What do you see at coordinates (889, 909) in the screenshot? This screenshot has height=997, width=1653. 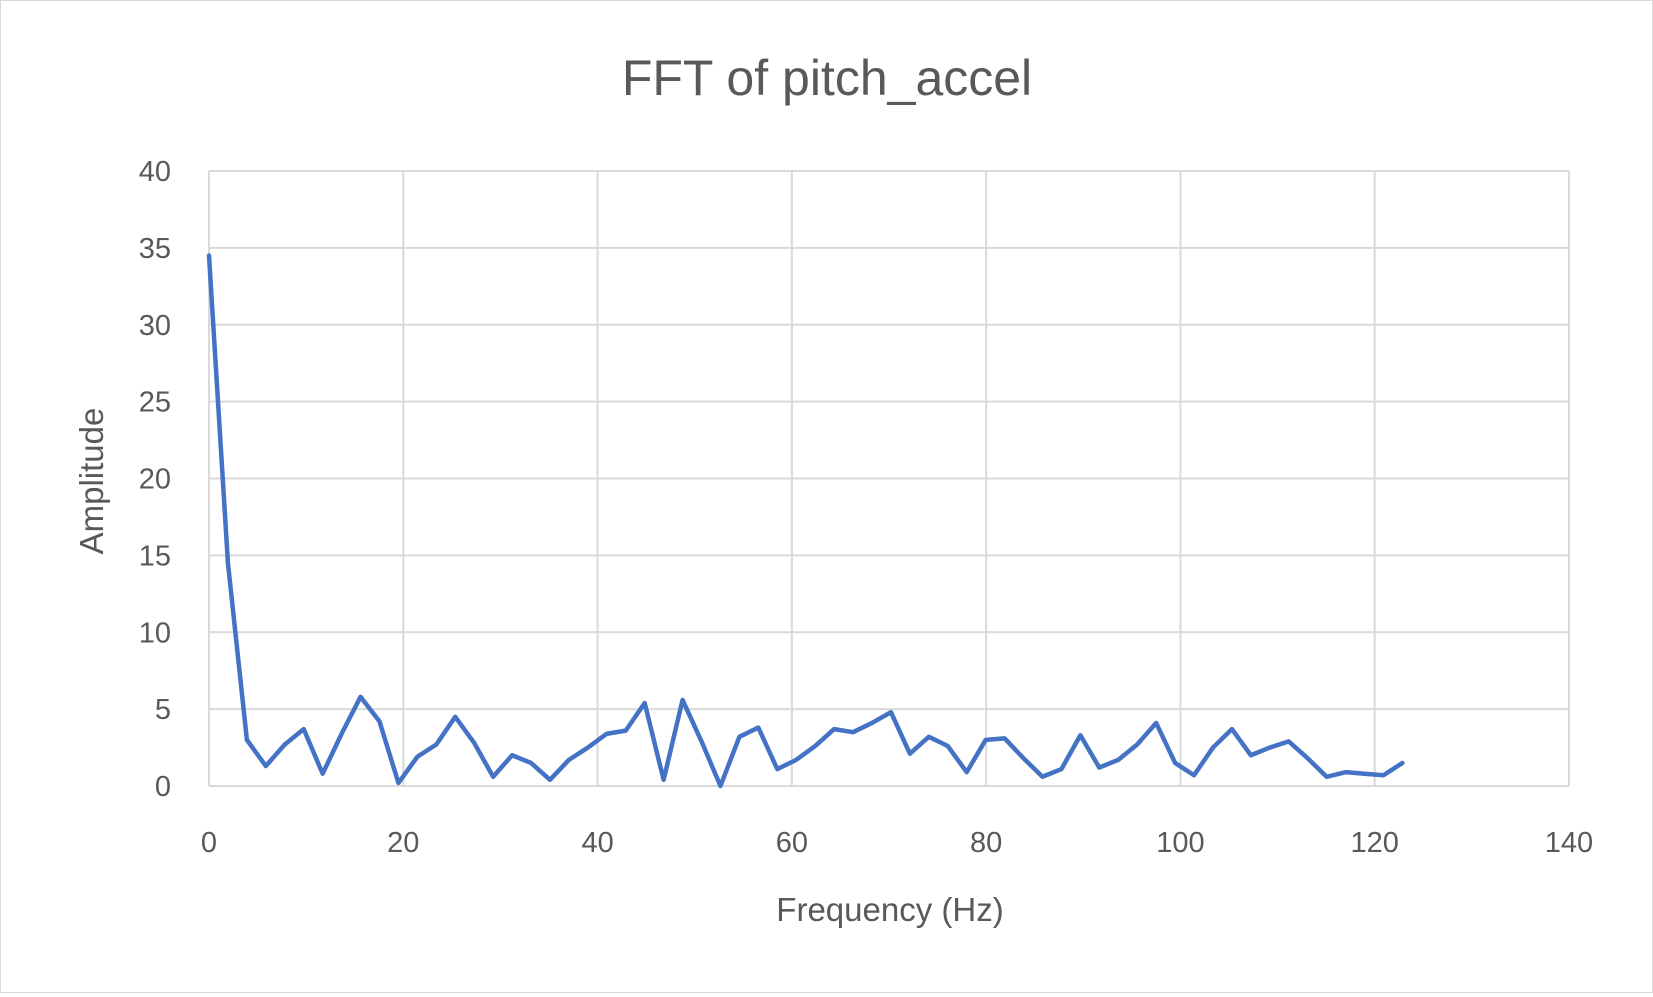 I see `x-axis-title: Frequency (Hz)` at bounding box center [889, 909].